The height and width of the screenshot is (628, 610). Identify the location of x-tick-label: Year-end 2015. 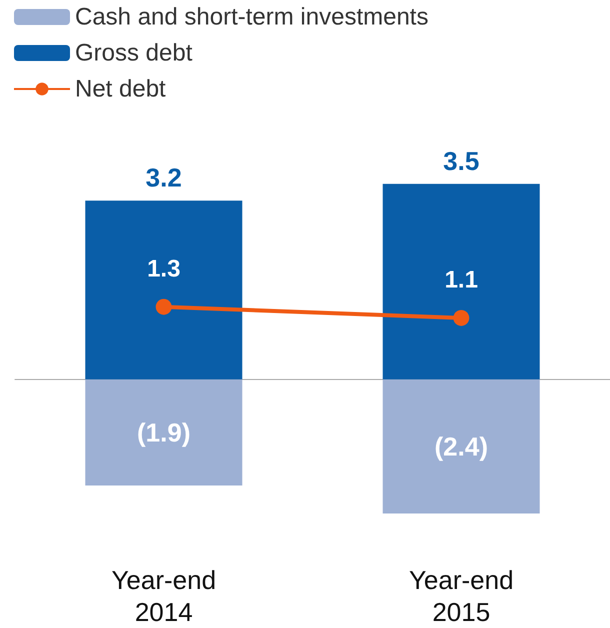
(461, 596).